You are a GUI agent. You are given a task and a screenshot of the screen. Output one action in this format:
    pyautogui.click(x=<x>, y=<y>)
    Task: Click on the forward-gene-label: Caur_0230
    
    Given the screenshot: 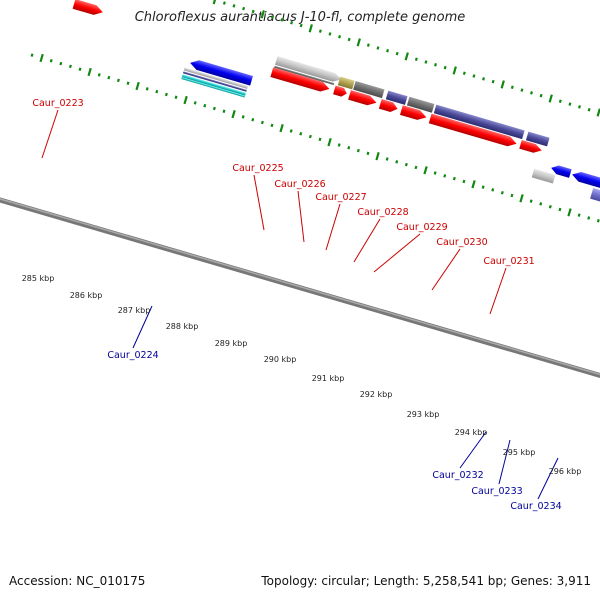 What is the action you would take?
    pyautogui.click(x=461, y=242)
    